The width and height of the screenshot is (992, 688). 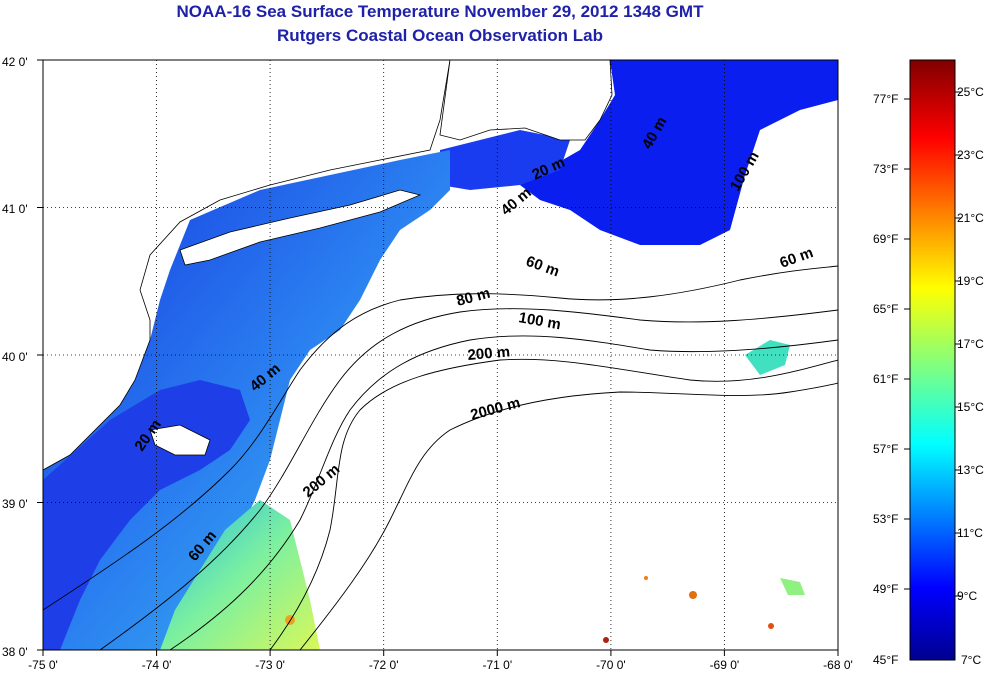 I want to click on map-subtitle: Rutgers Coastal Ocean Observation Lab, so click(x=440, y=35).